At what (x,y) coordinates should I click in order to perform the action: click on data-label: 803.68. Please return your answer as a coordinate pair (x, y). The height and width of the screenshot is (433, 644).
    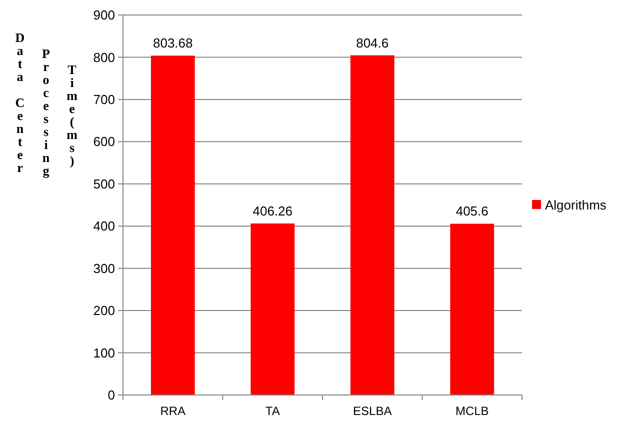
    Looking at the image, I should click on (172, 43).